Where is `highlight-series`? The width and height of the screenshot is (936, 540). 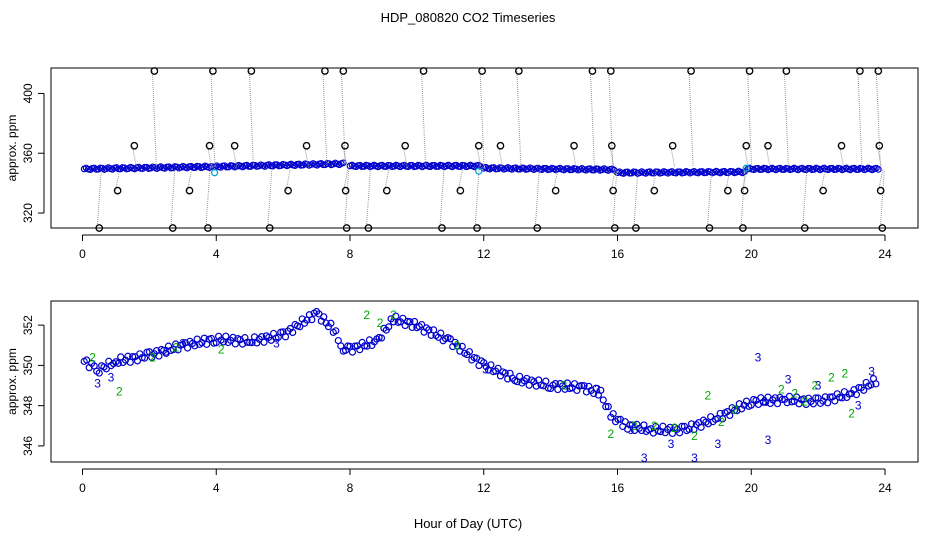 highlight-series is located at coordinates (480, 170).